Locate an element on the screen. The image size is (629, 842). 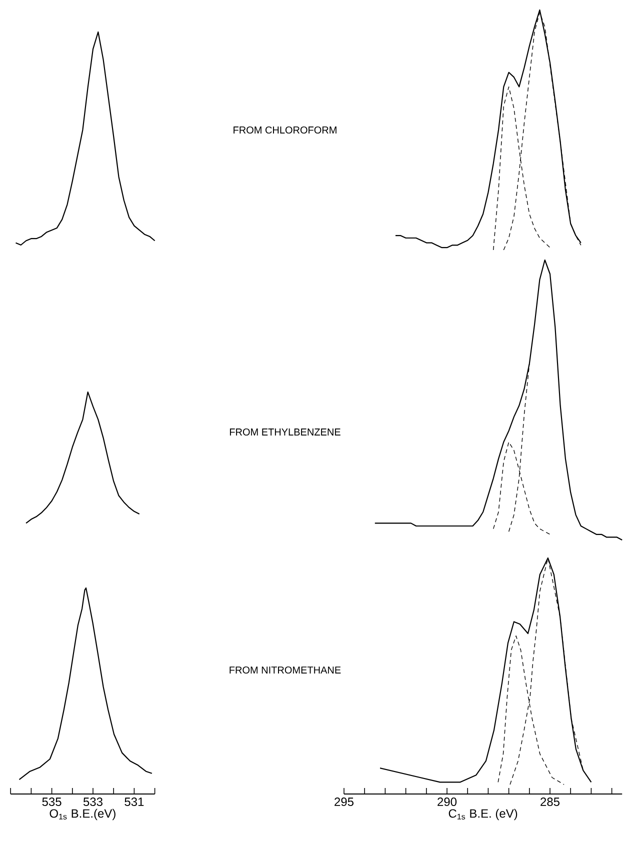
text: FROM ETHYLBENZENE is located at coordinates (285, 432).